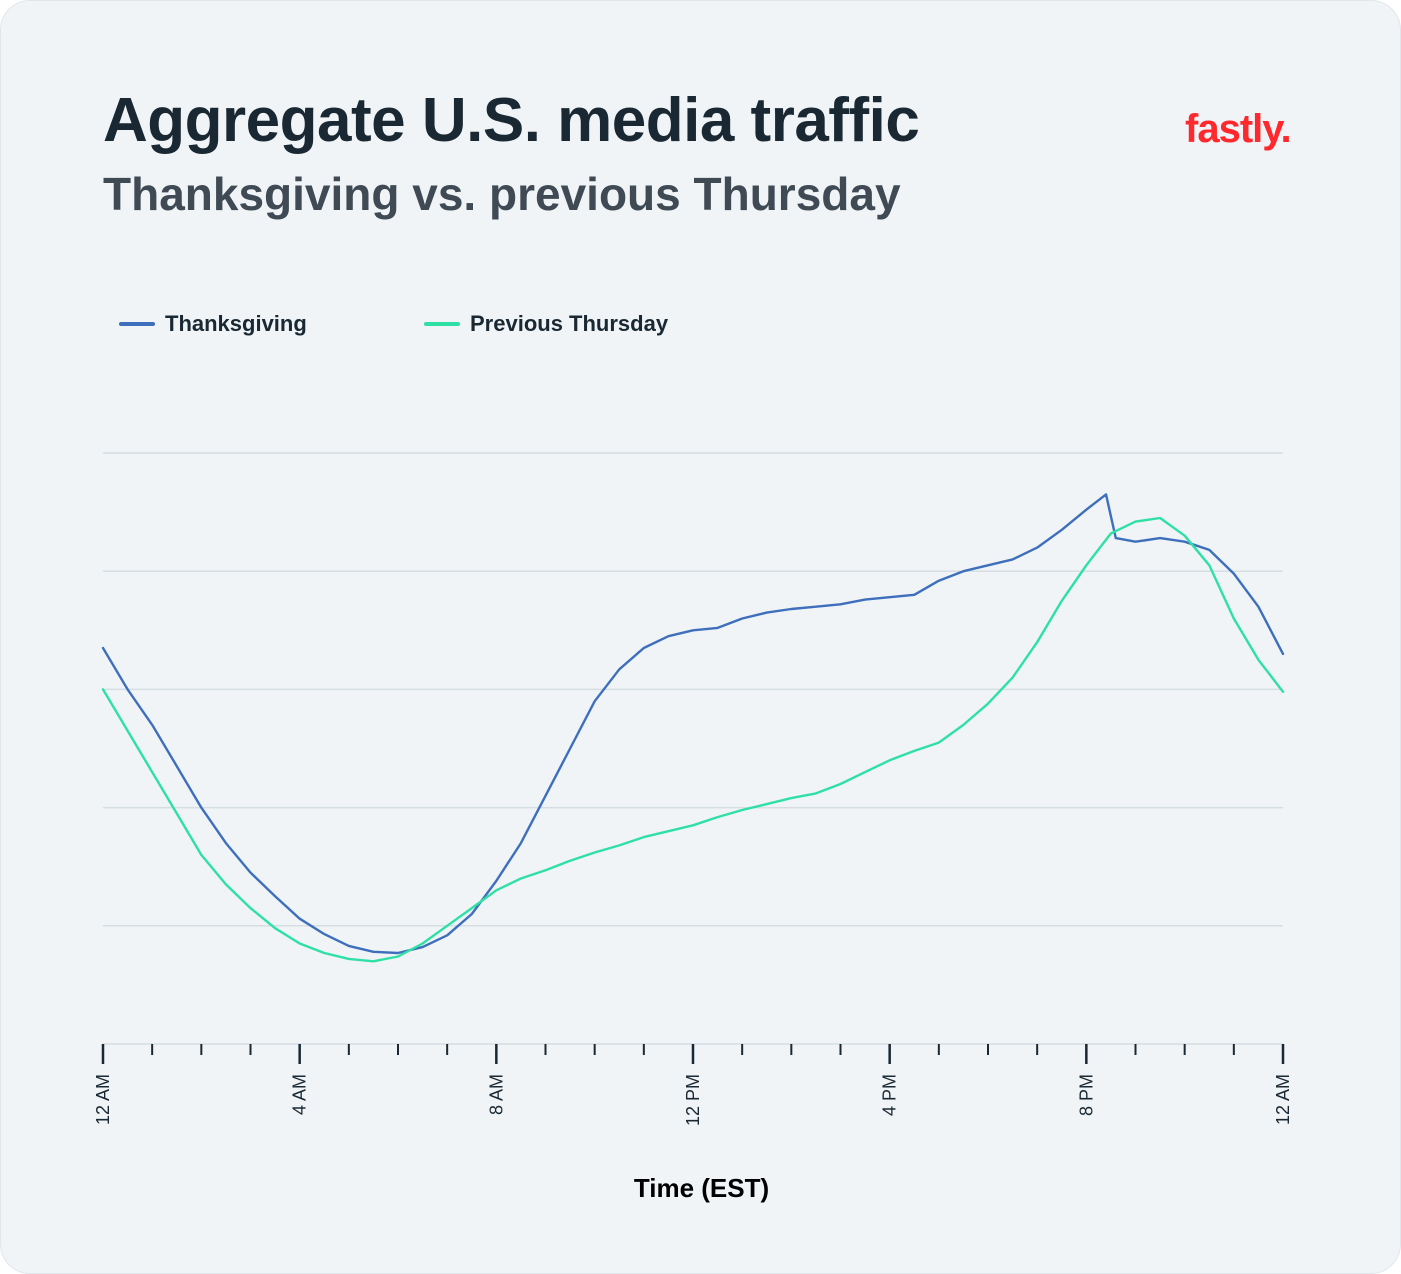 The image size is (1401, 1274). What do you see at coordinates (502, 194) in the screenshot?
I see `chart-subtitle: Thanksgiving vs. previous Thursday` at bounding box center [502, 194].